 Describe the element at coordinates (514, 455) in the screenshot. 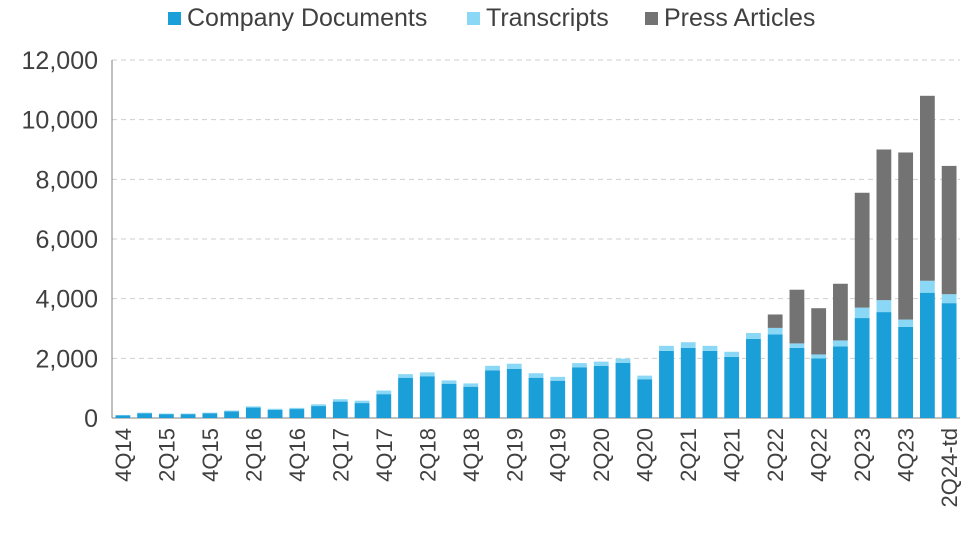

I see `x-tick-label: 2Q19` at that location.